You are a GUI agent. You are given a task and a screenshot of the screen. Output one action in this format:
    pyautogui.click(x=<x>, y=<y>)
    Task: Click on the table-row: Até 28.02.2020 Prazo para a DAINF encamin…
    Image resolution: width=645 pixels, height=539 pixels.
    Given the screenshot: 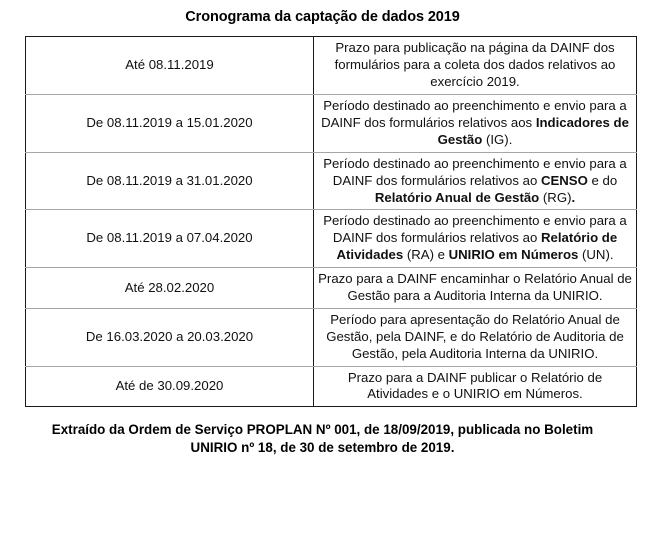 What is the action you would take?
    pyautogui.click(x=331, y=288)
    